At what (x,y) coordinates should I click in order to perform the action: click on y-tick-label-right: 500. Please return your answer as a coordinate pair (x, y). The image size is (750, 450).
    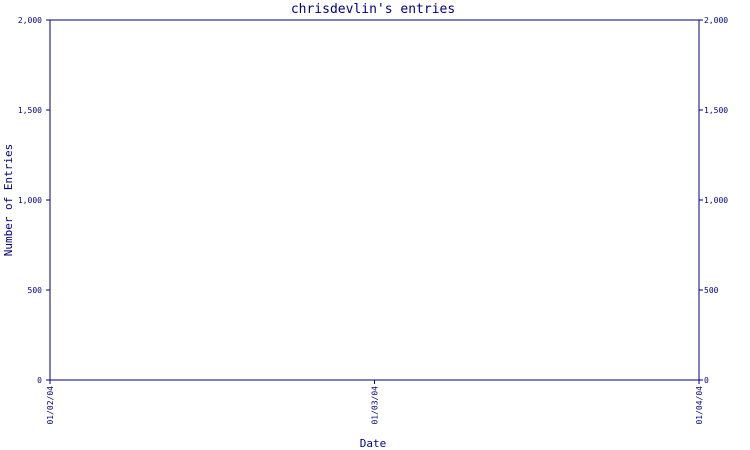
    Looking at the image, I should click on (711, 290).